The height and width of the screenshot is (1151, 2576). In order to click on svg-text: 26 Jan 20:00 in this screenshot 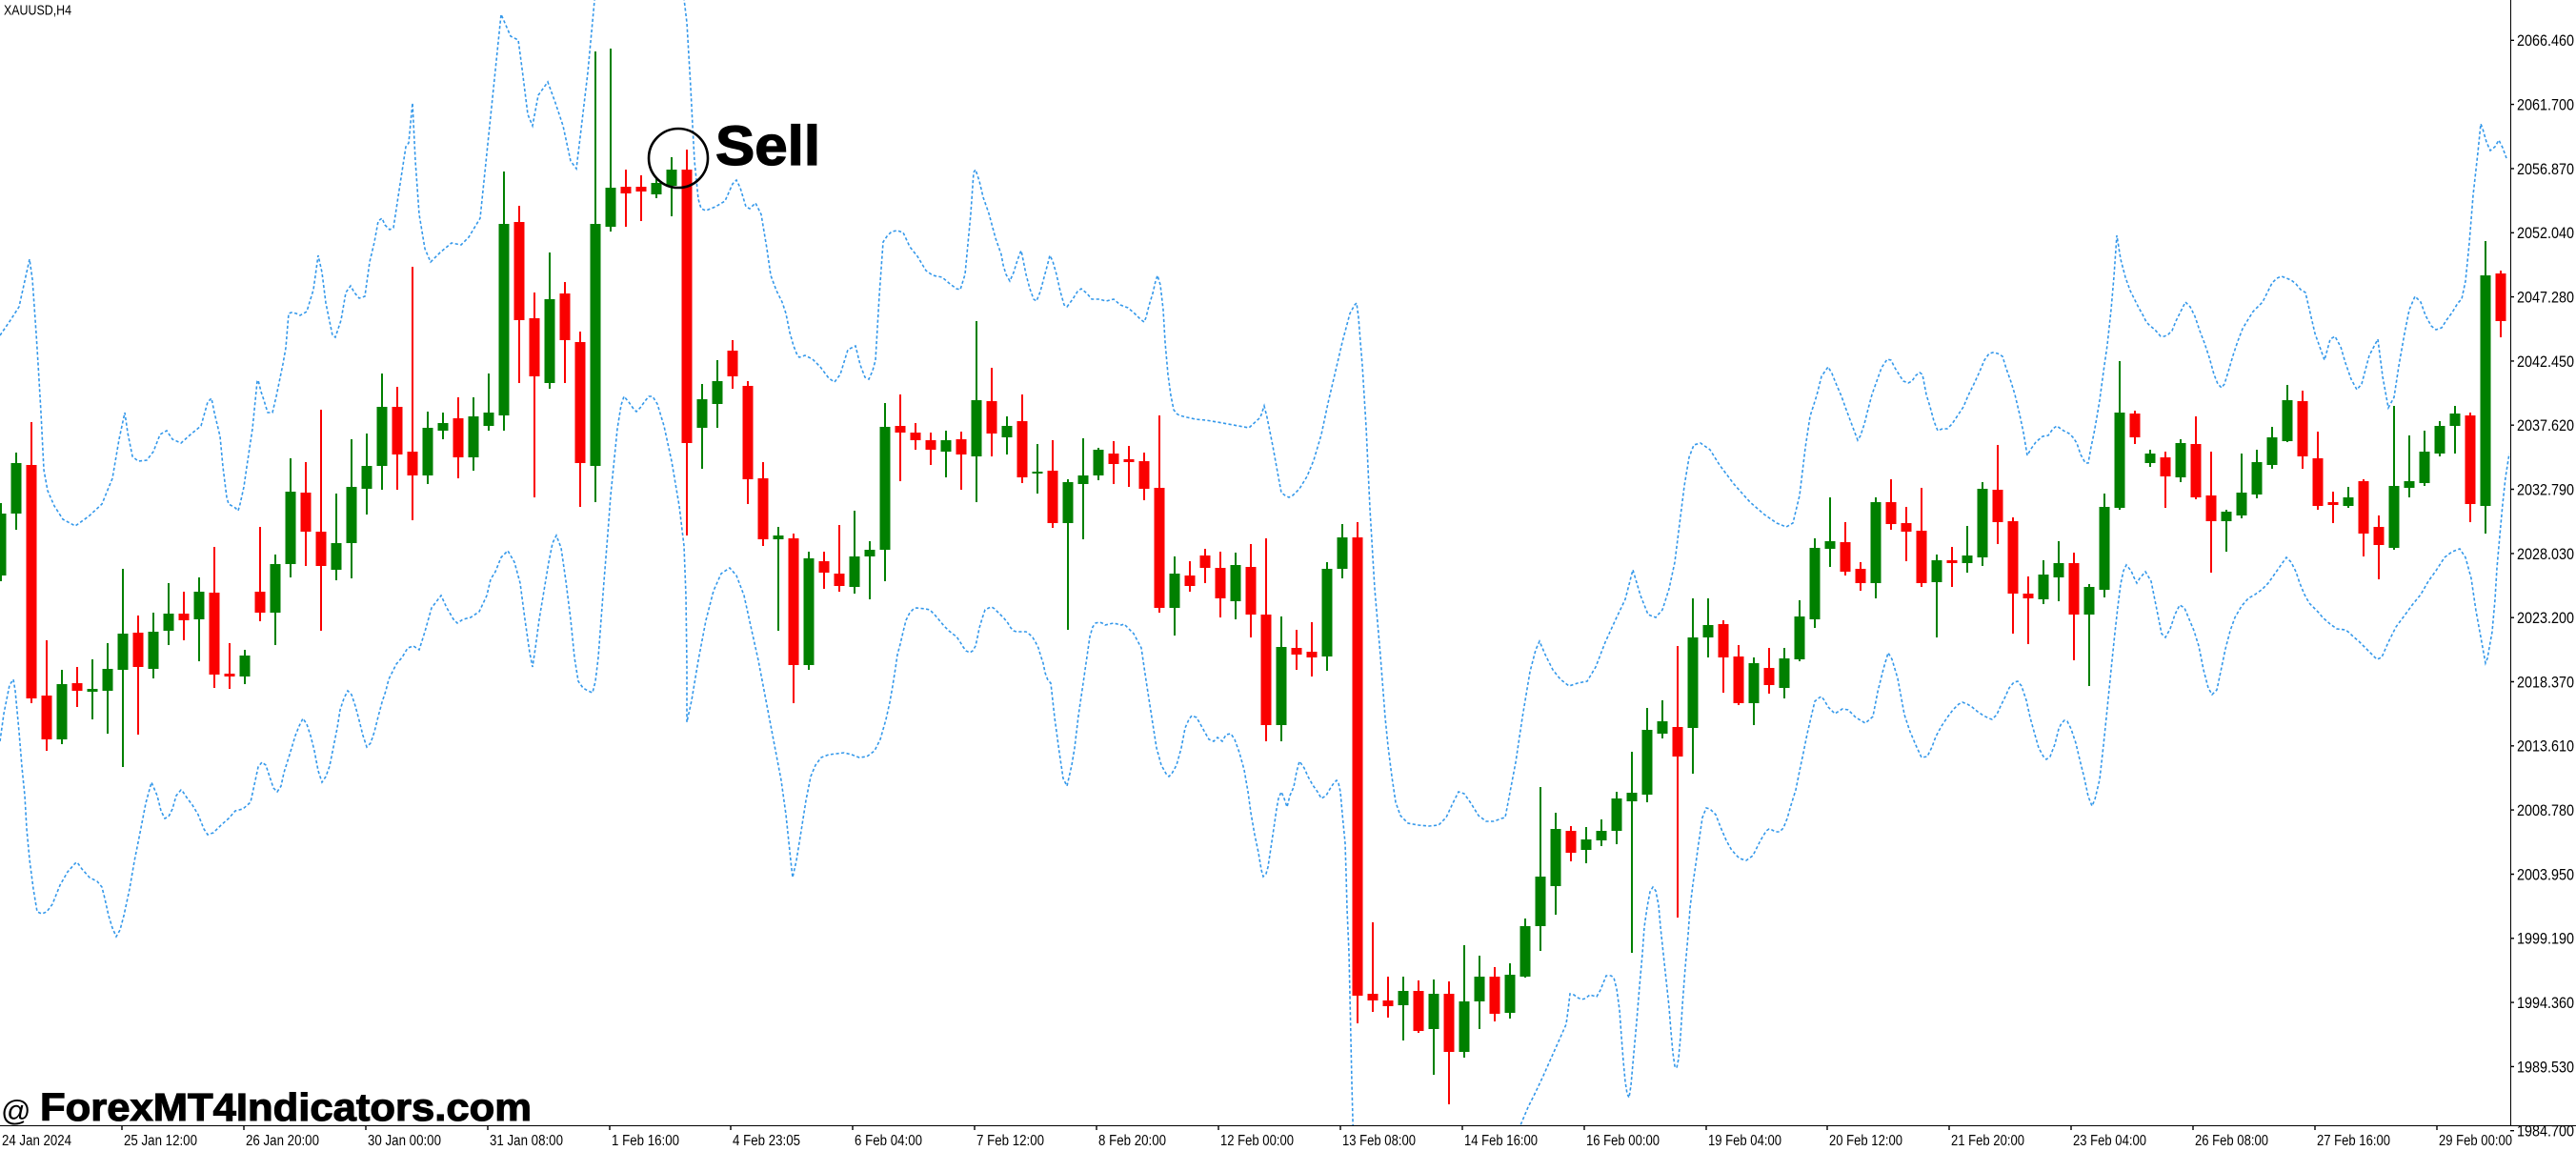, I will do `click(283, 1140)`.